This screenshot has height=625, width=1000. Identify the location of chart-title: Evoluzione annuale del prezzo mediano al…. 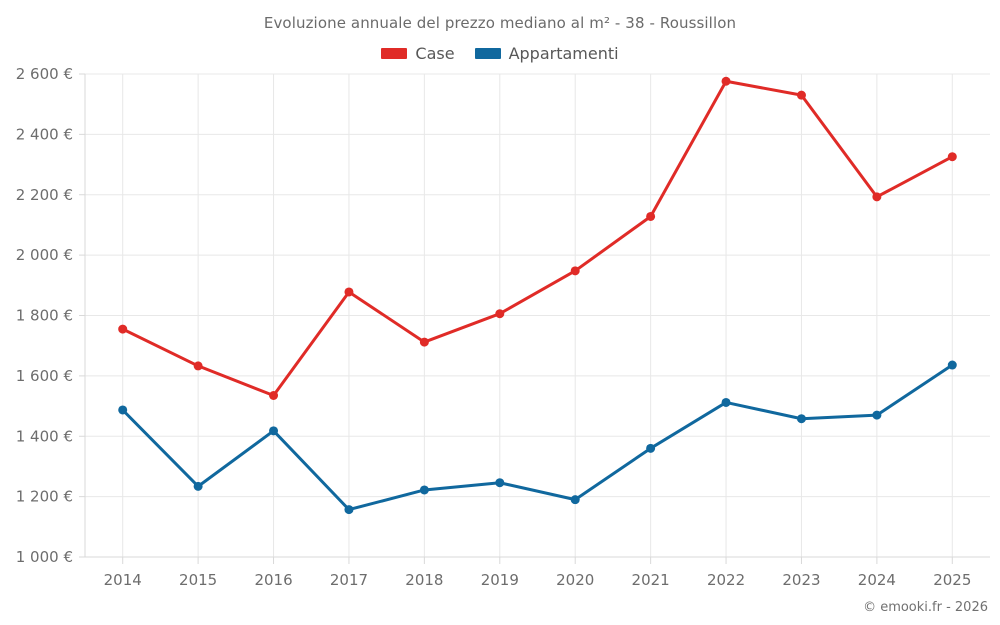
(500, 23).